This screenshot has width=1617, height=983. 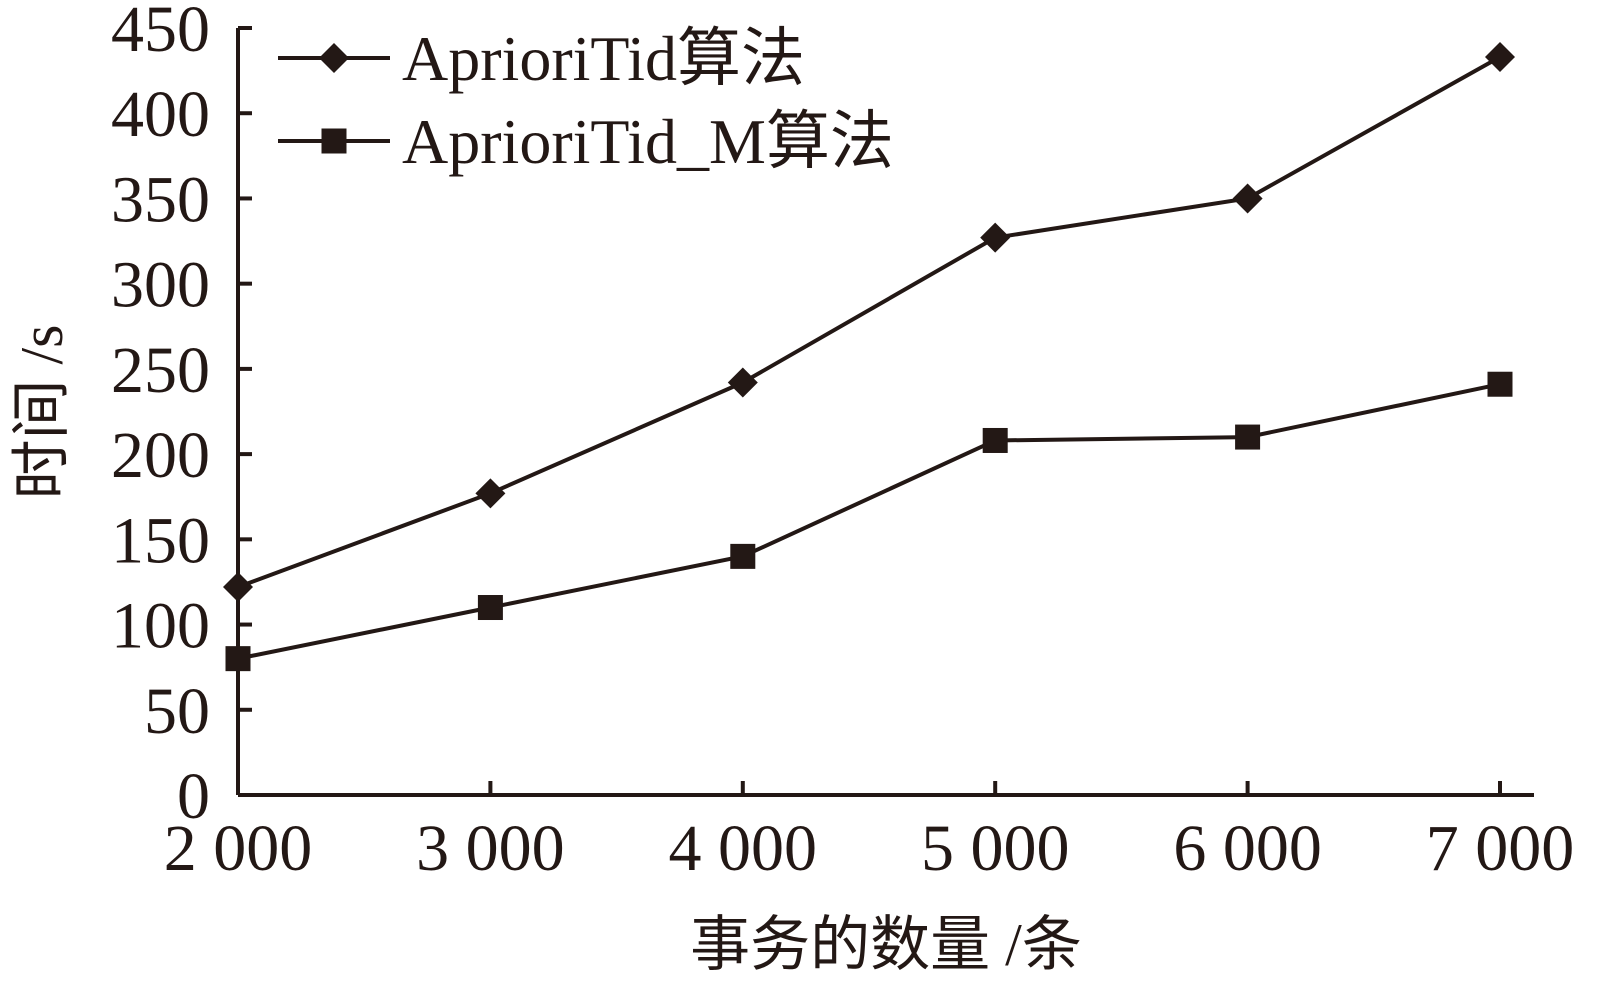 What do you see at coordinates (160, 114) in the screenshot?
I see `y-tick-label: 400` at bounding box center [160, 114].